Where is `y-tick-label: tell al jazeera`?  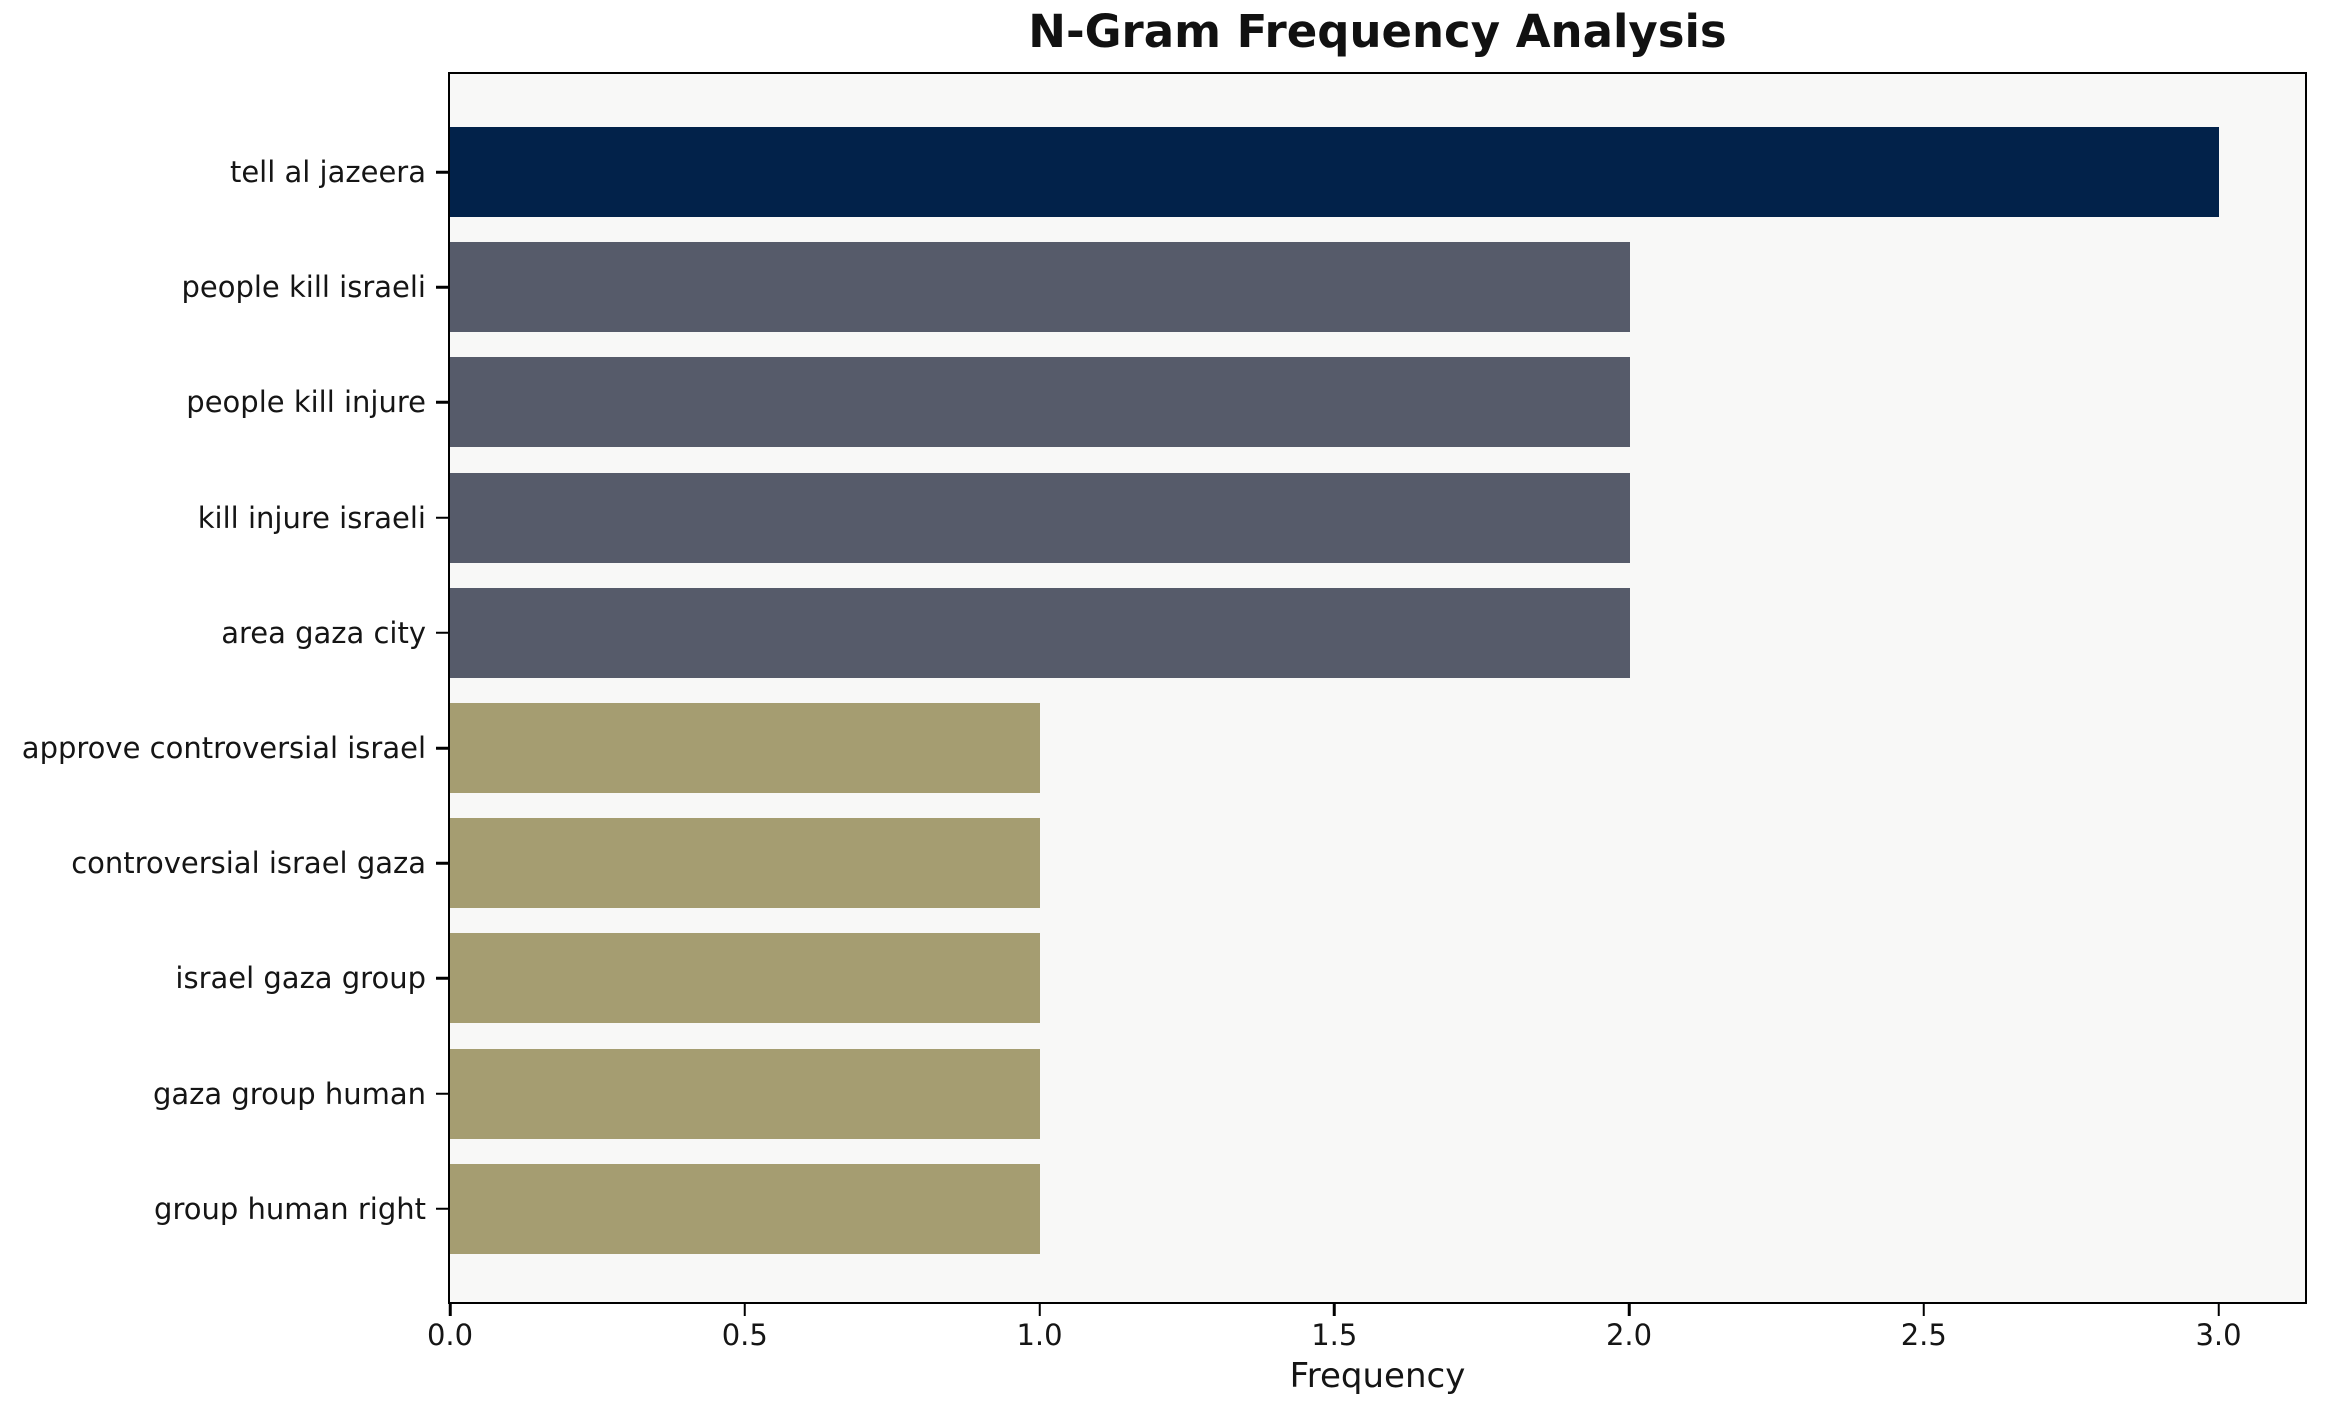 y-tick-label: tell al jazeera is located at coordinates (327, 172).